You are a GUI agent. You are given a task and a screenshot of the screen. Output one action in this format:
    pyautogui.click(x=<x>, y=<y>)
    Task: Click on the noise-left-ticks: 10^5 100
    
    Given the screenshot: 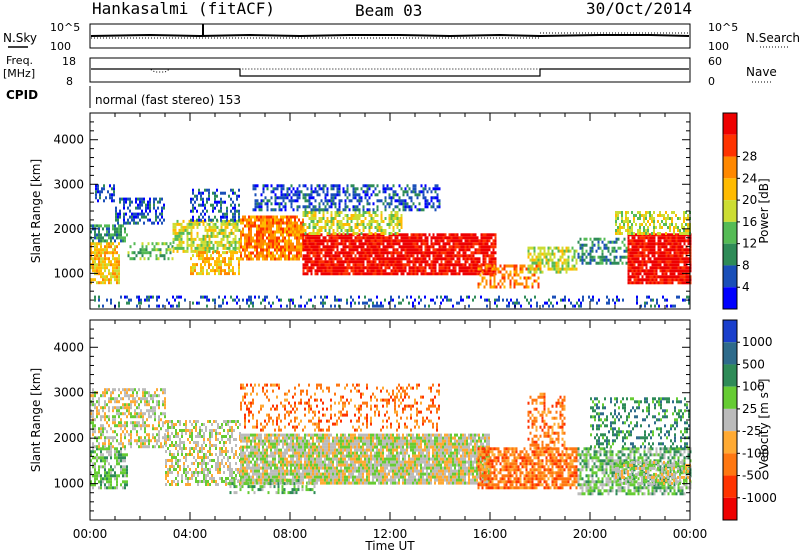 What is the action you would take?
    pyautogui.click(x=65, y=37)
    